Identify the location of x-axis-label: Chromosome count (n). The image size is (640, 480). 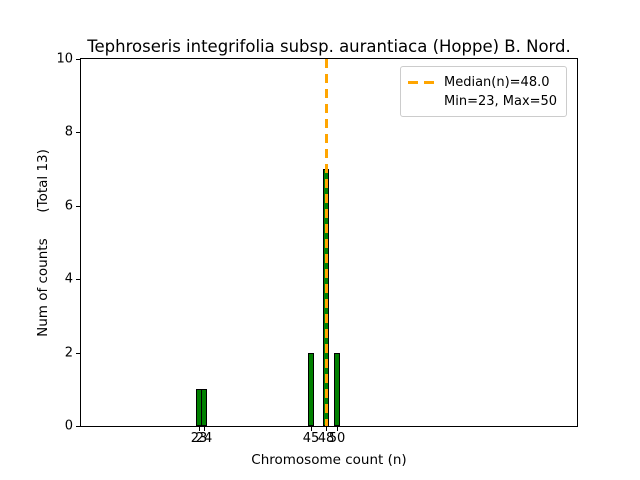
(329, 460).